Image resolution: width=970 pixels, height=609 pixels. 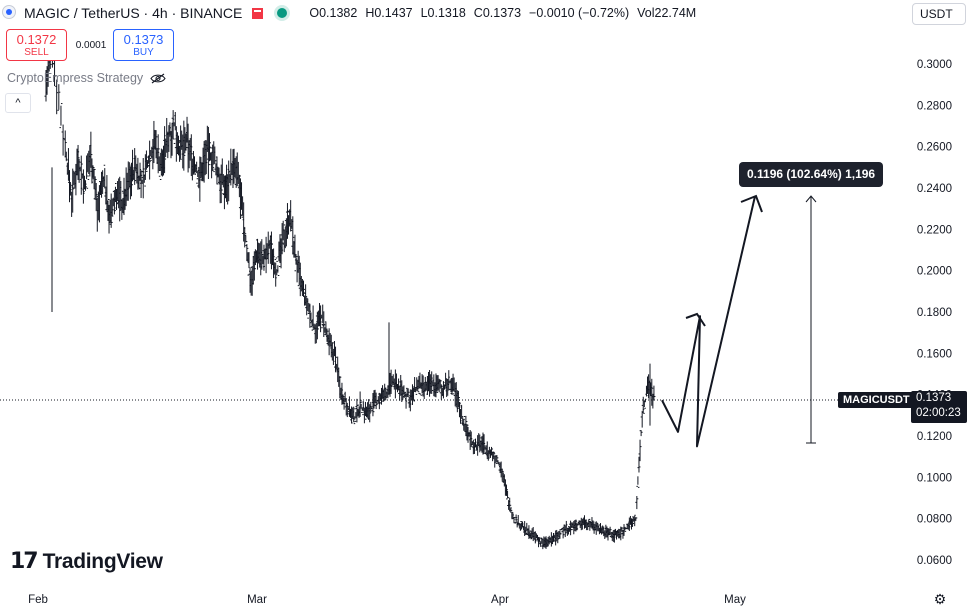 What do you see at coordinates (478, 13) in the screenshot?
I see `ohlc-key: C` at bounding box center [478, 13].